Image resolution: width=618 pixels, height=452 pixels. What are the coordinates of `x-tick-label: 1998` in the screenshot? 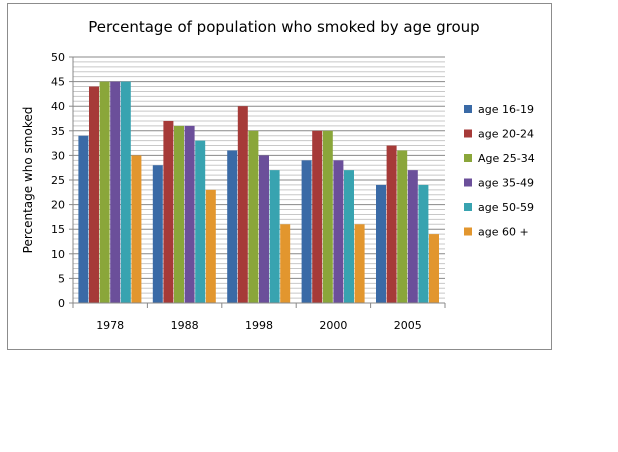 It's located at (259, 325).